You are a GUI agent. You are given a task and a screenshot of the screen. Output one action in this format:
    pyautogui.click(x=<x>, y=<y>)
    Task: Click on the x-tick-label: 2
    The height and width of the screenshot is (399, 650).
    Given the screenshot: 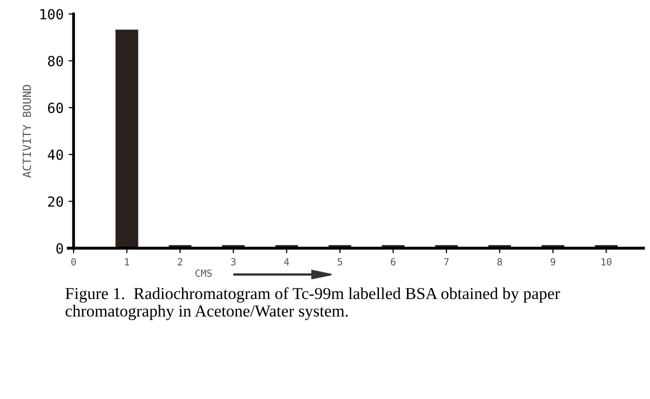 What is the action you would take?
    pyautogui.click(x=180, y=262)
    